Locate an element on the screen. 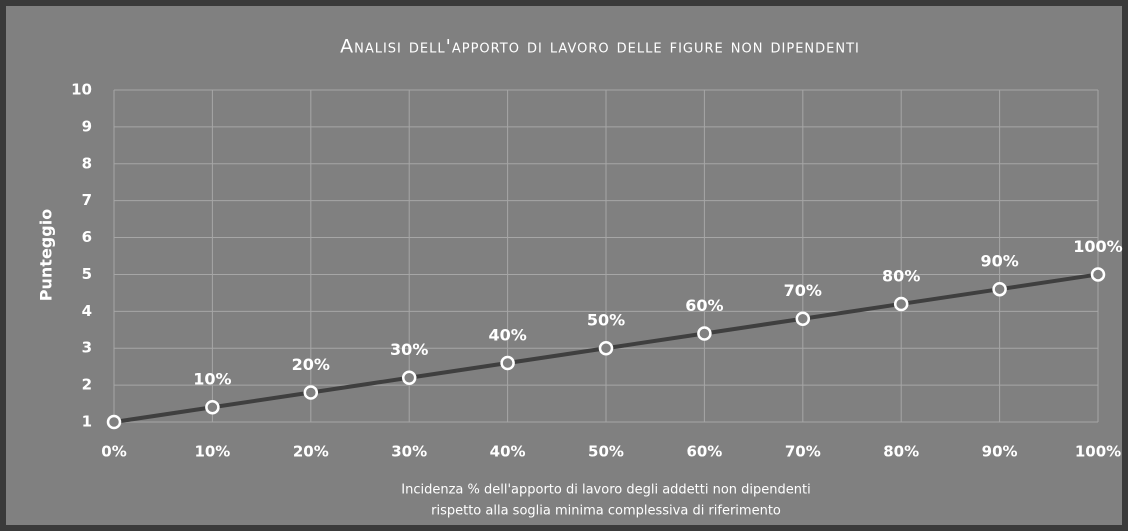 The width and height of the screenshot is (1128, 531). x-tick-label: 10% is located at coordinates (212, 452).